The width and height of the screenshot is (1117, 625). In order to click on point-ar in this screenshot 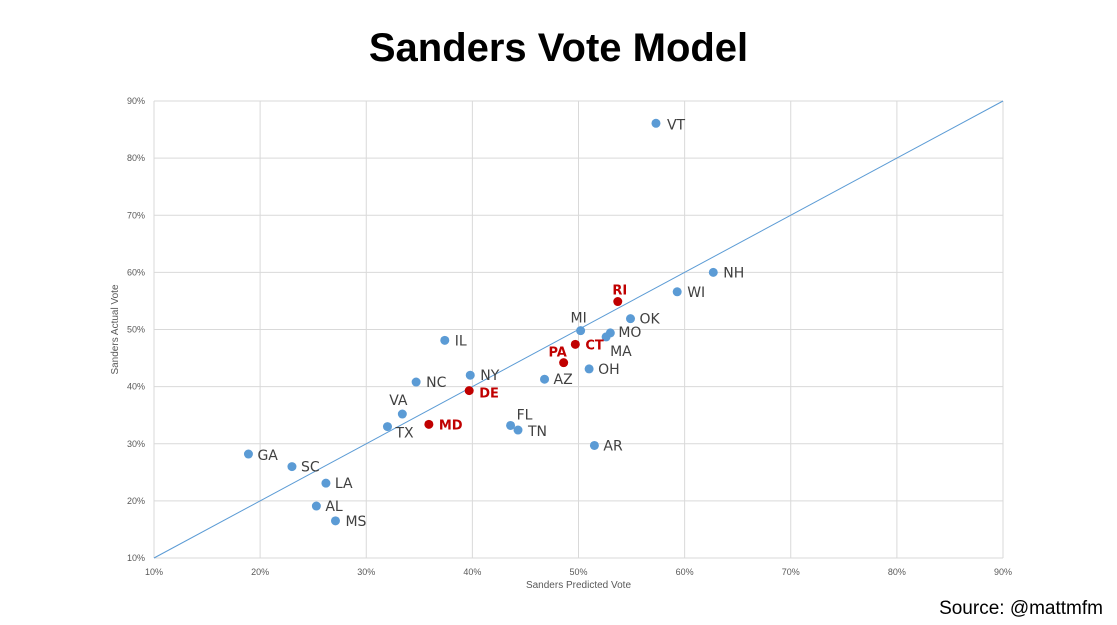, I will do `click(594, 445)`.